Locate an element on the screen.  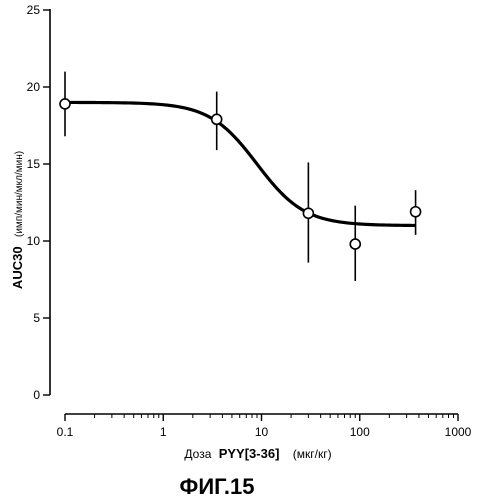
y-tick-label: 5 is located at coordinates (36, 318).